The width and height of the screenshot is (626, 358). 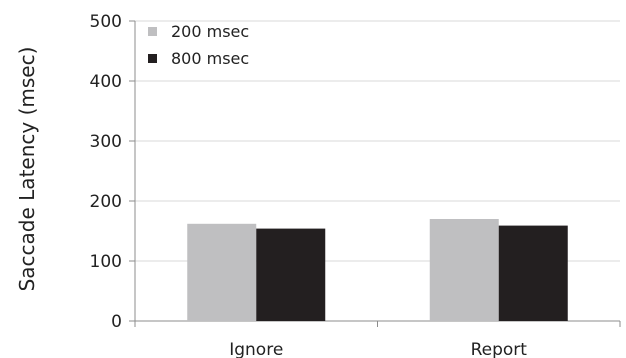 I want to click on category-labels: Ignore Report, so click(x=378, y=349).